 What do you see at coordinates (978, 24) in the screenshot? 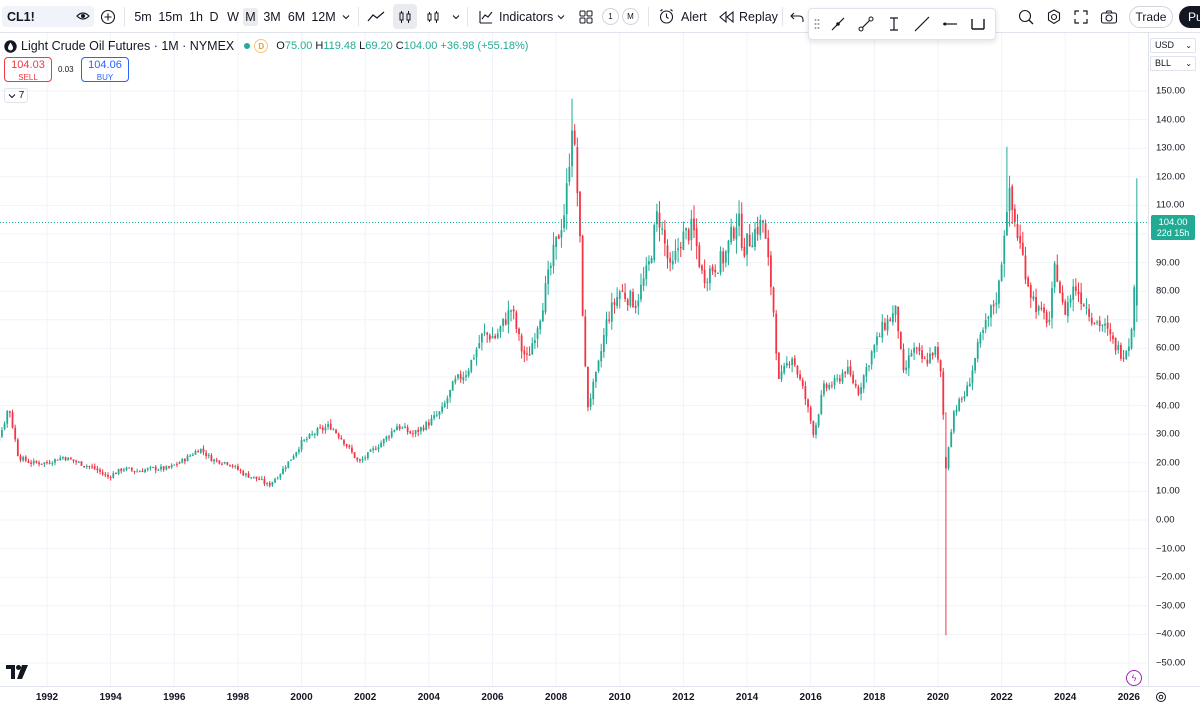
I see `date-range-icon` at bounding box center [978, 24].